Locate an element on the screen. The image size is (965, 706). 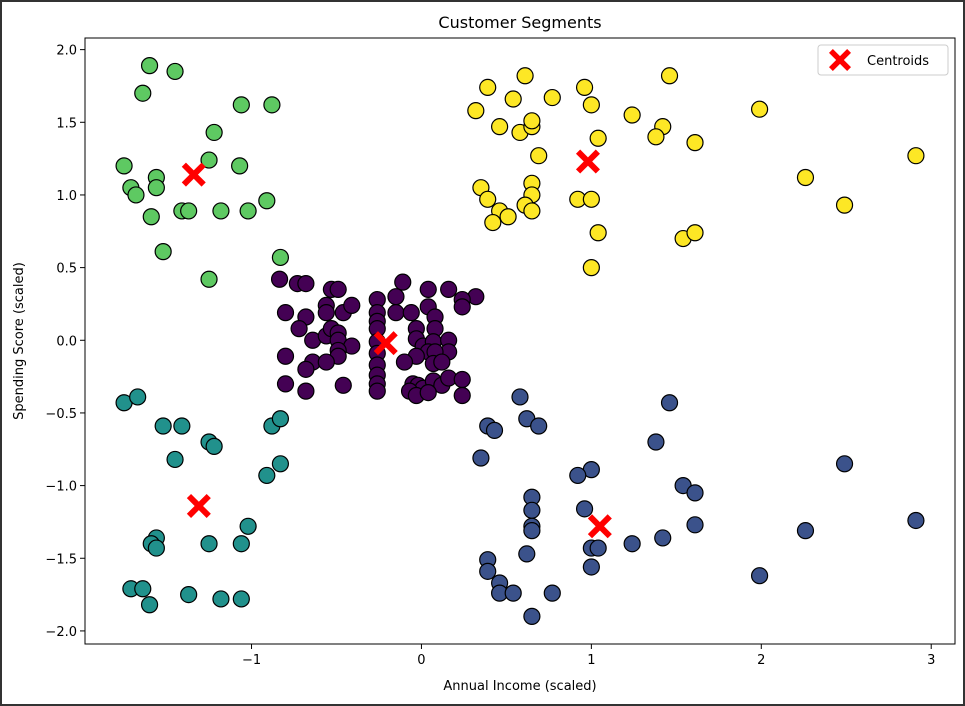
y-tick-label: 1.0 is located at coordinates (66, 196).